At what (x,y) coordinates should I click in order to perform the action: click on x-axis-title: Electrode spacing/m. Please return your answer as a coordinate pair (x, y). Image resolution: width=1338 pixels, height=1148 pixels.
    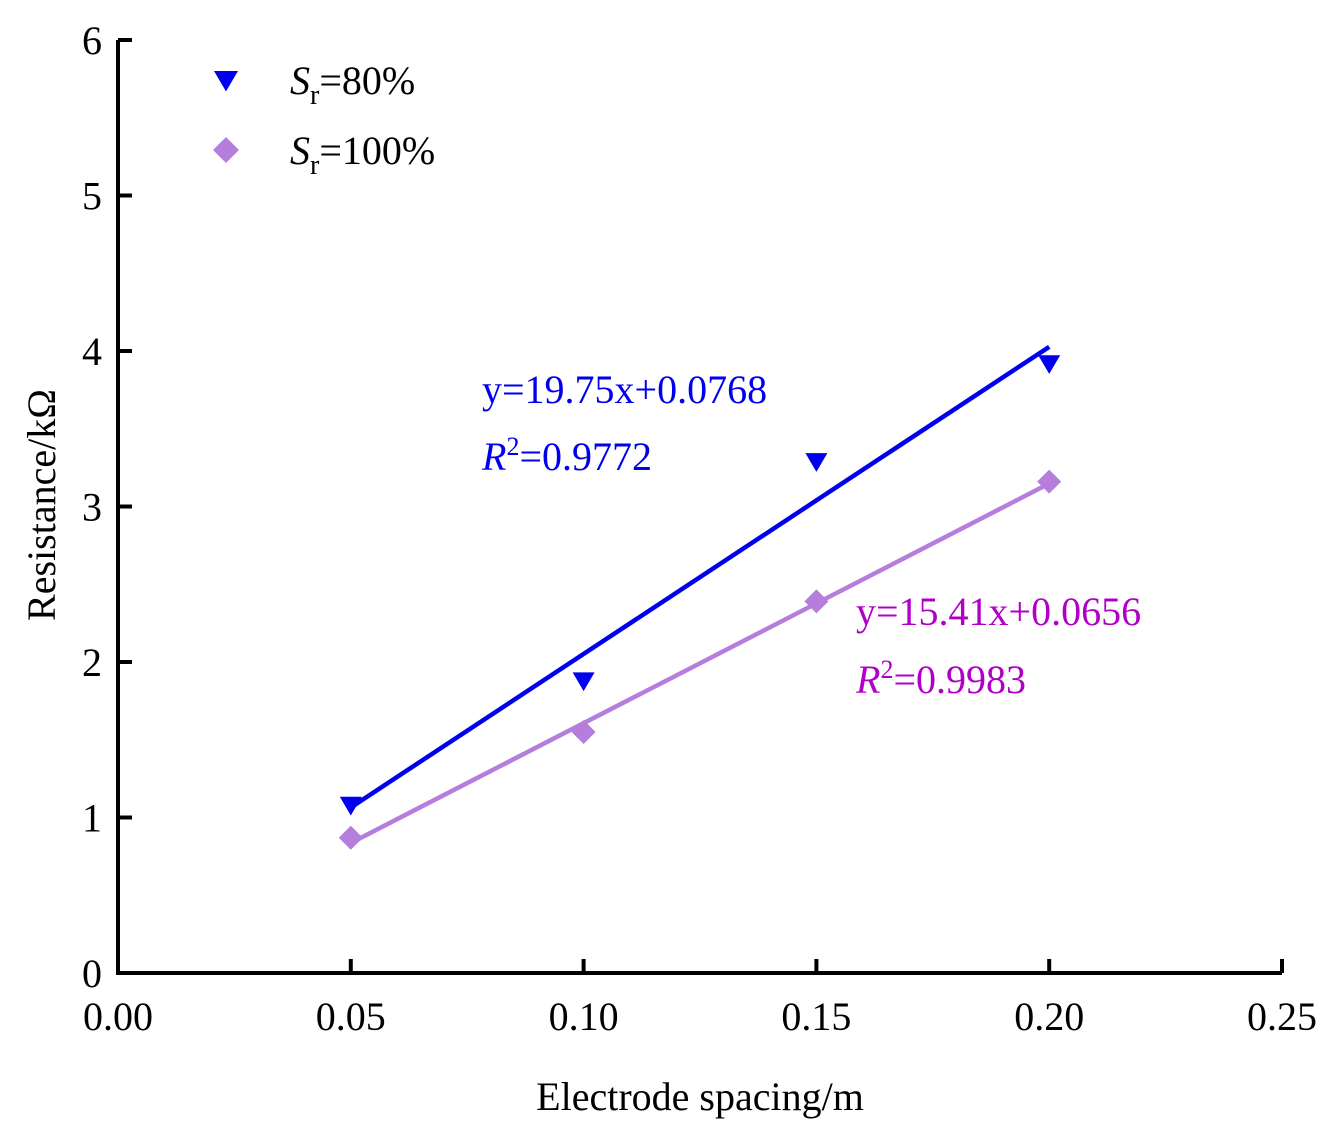
    Looking at the image, I should click on (700, 1096).